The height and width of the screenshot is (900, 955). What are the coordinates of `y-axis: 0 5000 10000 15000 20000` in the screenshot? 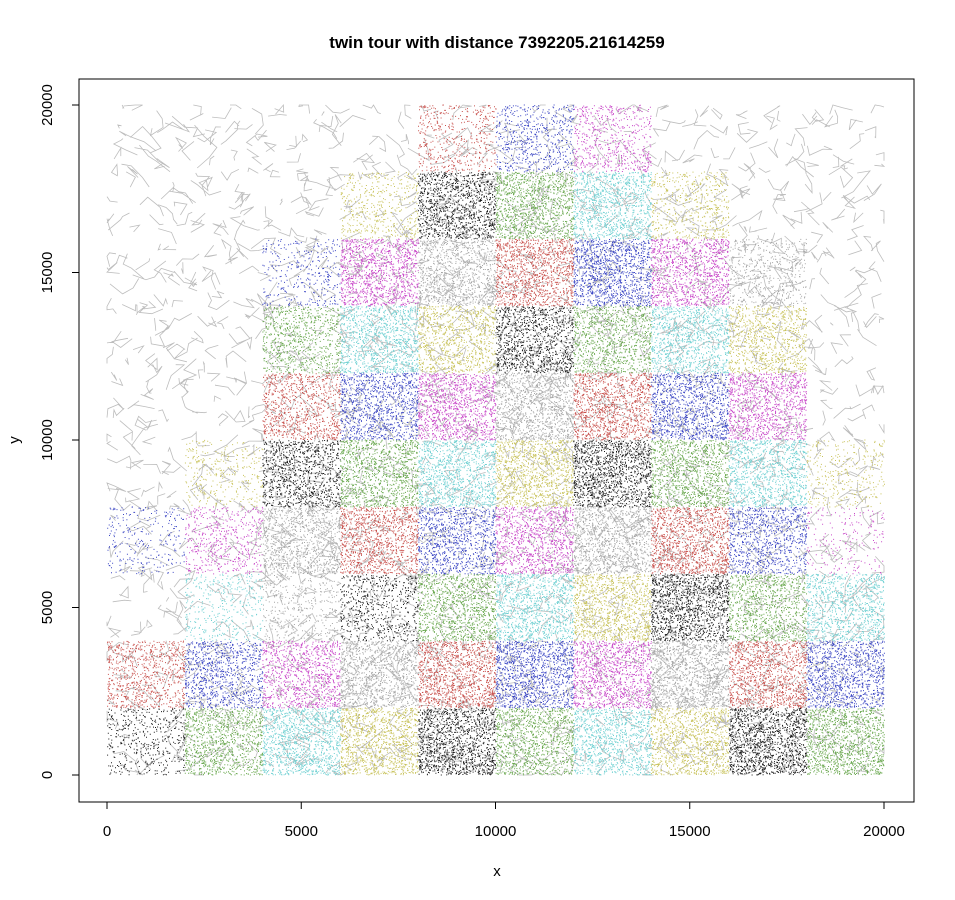 It's located at (59, 431).